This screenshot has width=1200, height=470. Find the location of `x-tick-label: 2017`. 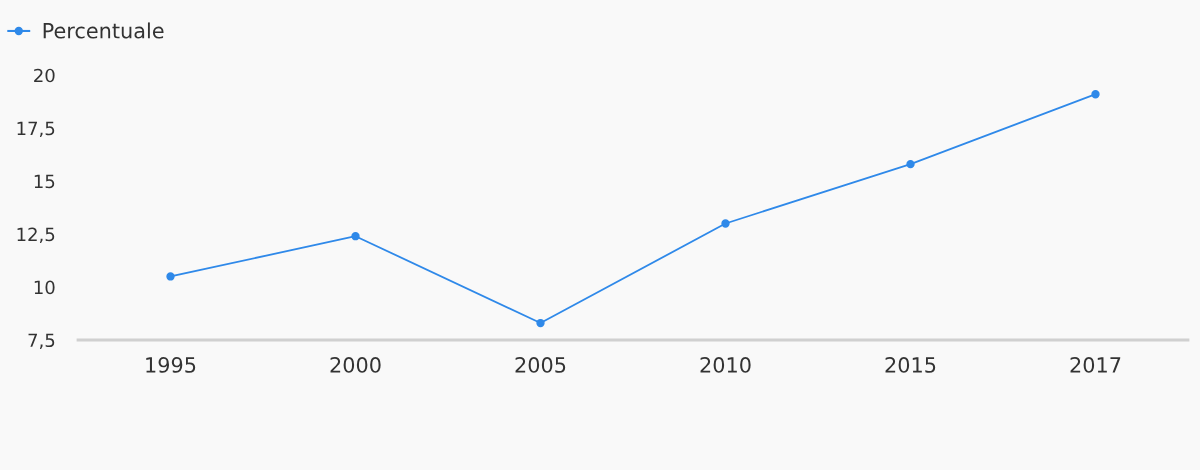

x-tick-label: 2017 is located at coordinates (1095, 365).